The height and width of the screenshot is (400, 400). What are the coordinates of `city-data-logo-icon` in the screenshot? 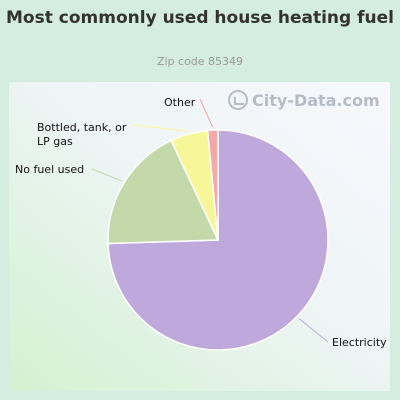 It's located at (238, 100).